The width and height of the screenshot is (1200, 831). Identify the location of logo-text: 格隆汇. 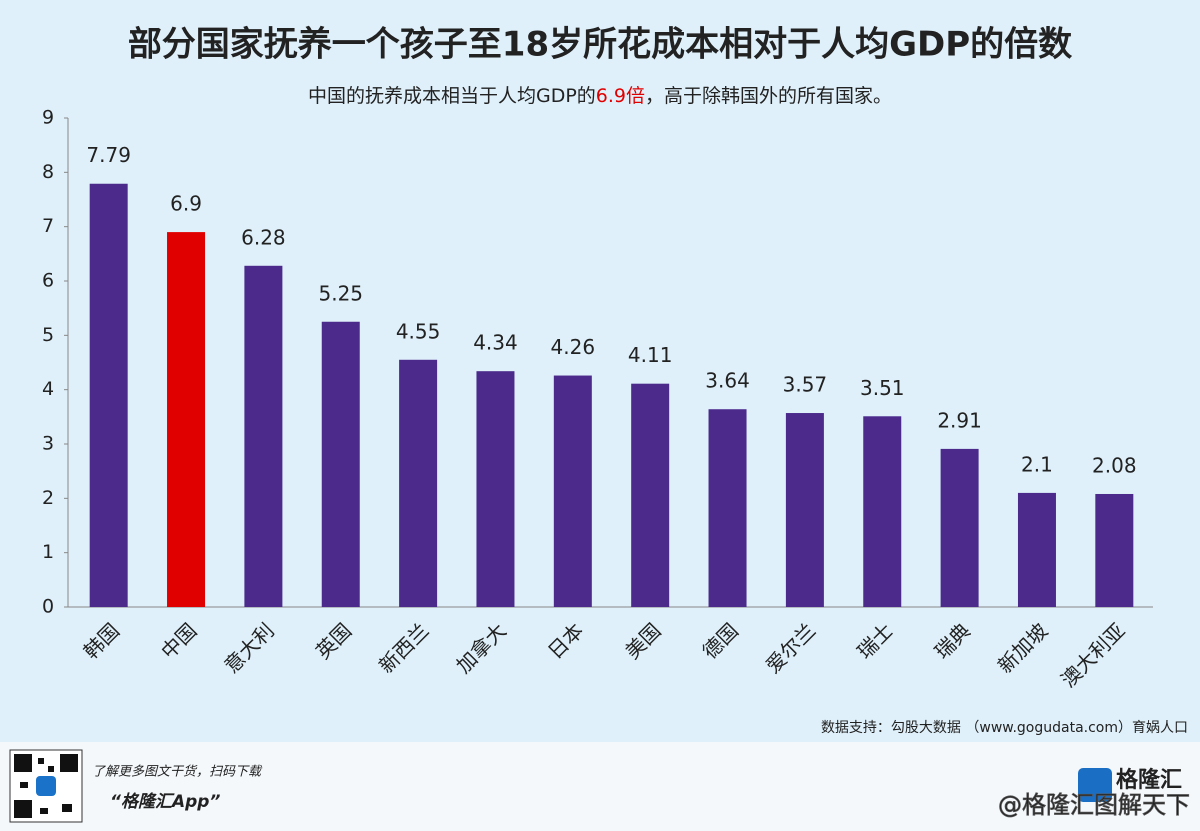
(1149, 780).